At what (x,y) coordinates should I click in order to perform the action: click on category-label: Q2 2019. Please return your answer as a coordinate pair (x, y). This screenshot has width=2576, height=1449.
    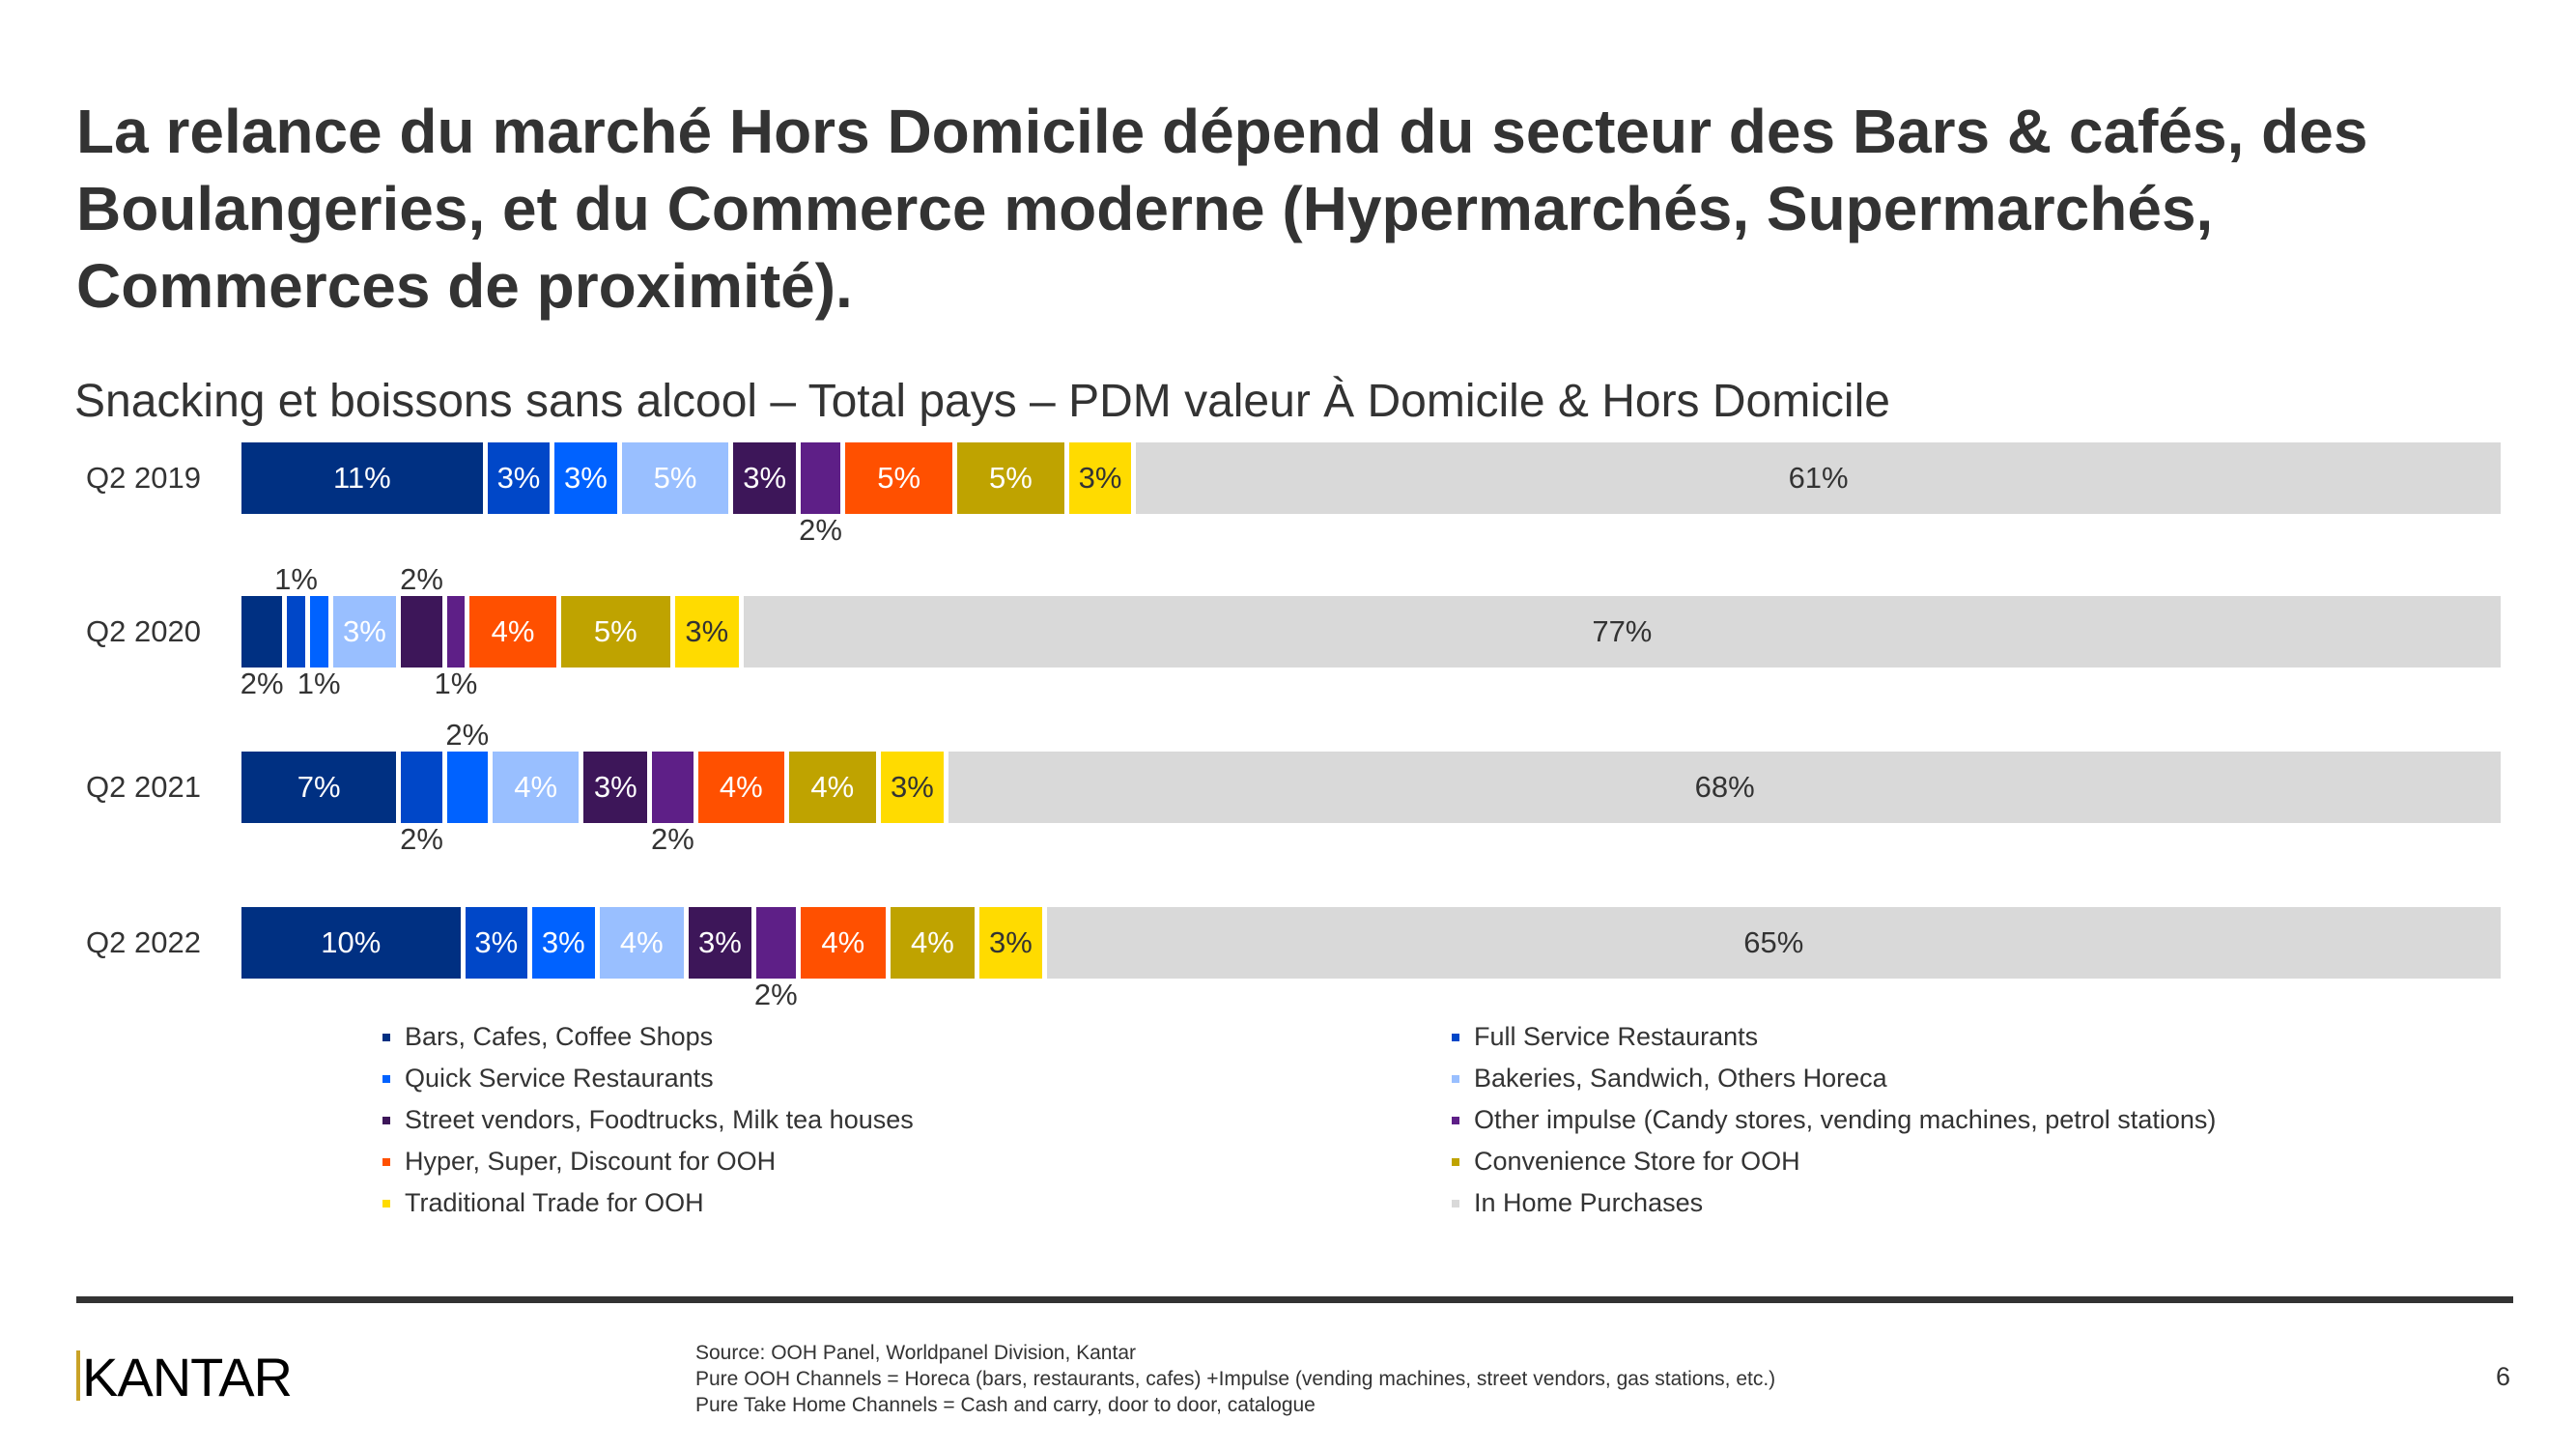
    Looking at the image, I should click on (143, 478).